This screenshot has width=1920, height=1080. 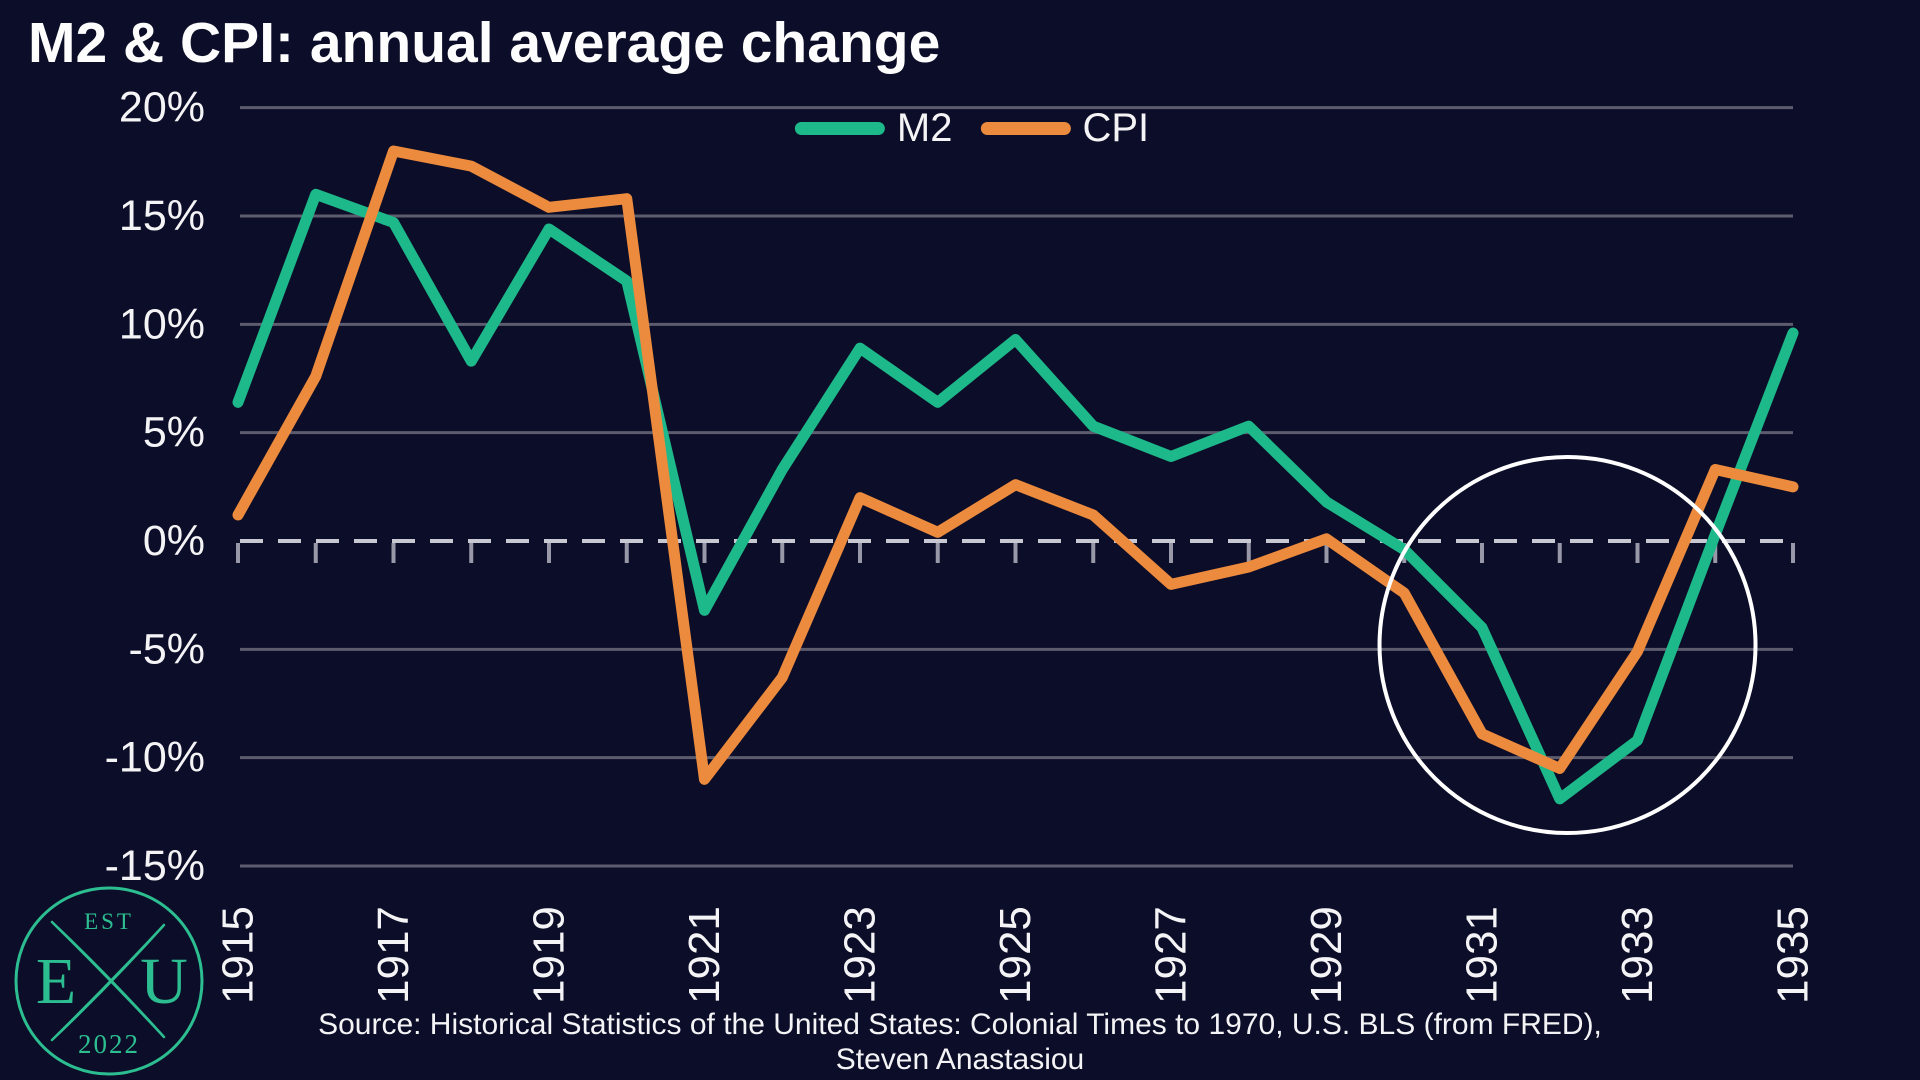 I want to click on highlight-circle, so click(x=1567, y=645).